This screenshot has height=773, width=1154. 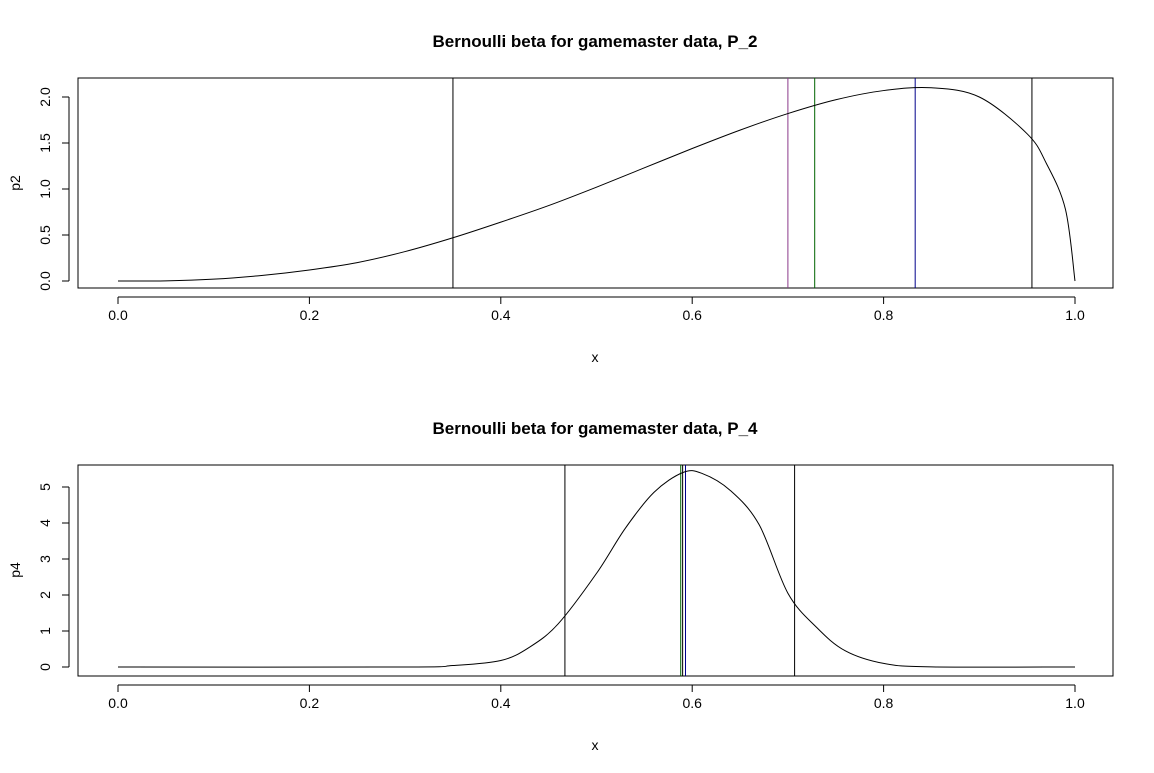 I want to click on y-tick-label: 1.0, so click(x=45, y=189).